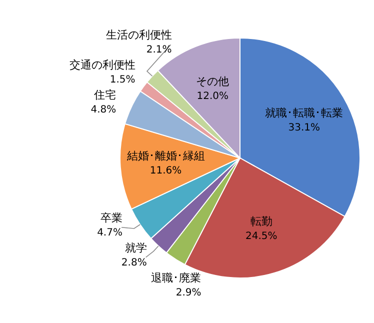  I want to click on data-label: 4.7%, so click(109, 232).